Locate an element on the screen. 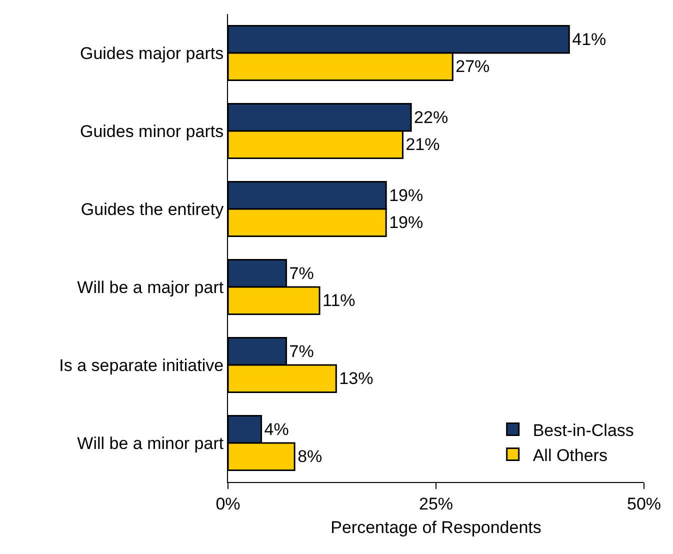 Image resolution: width=673 pixels, height=554 pixels. data-label: 4% is located at coordinates (276, 429).